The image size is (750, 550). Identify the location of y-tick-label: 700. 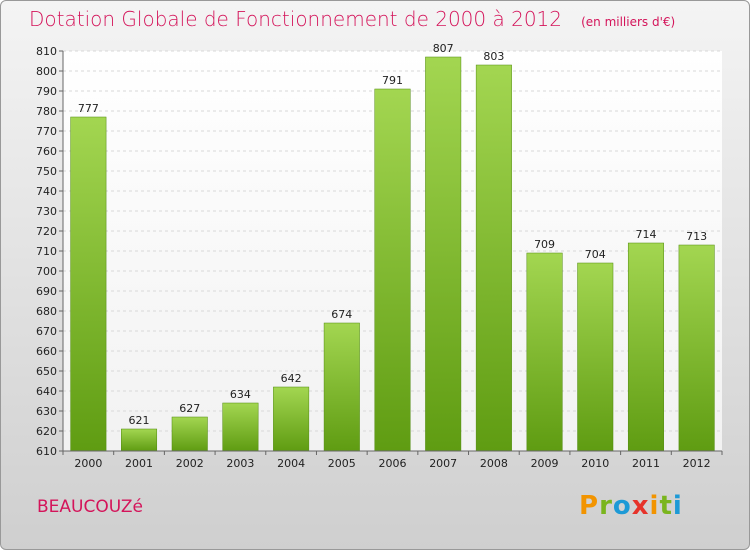
(46, 271).